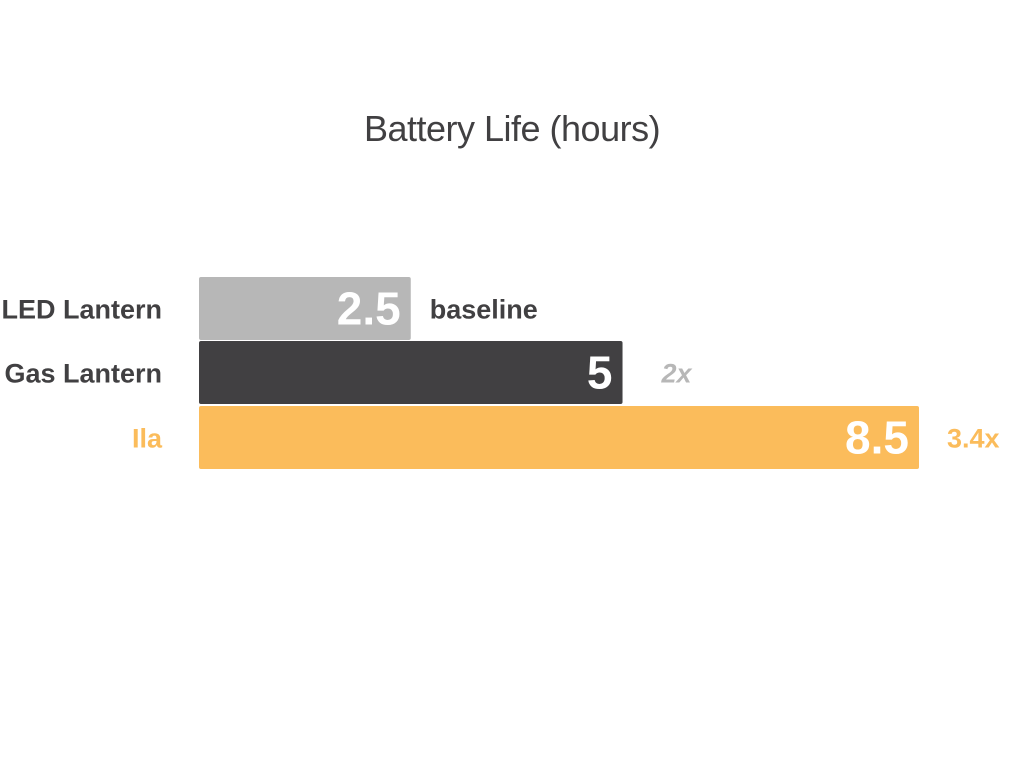  Describe the element at coordinates (973, 439) in the screenshot. I see `annotation-label: 3.4x` at that location.